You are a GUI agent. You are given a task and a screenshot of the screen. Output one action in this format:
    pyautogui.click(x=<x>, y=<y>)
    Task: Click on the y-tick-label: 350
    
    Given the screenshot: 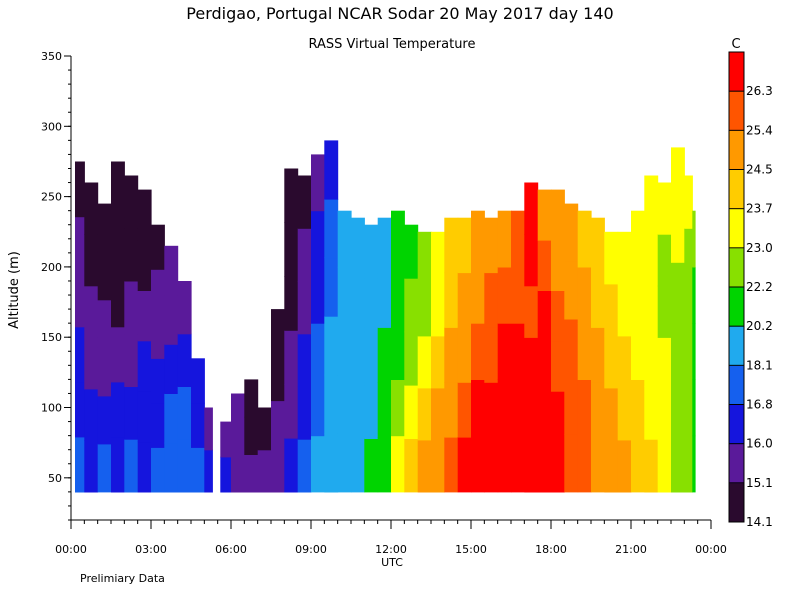 What is the action you would take?
    pyautogui.click(x=51, y=56)
    